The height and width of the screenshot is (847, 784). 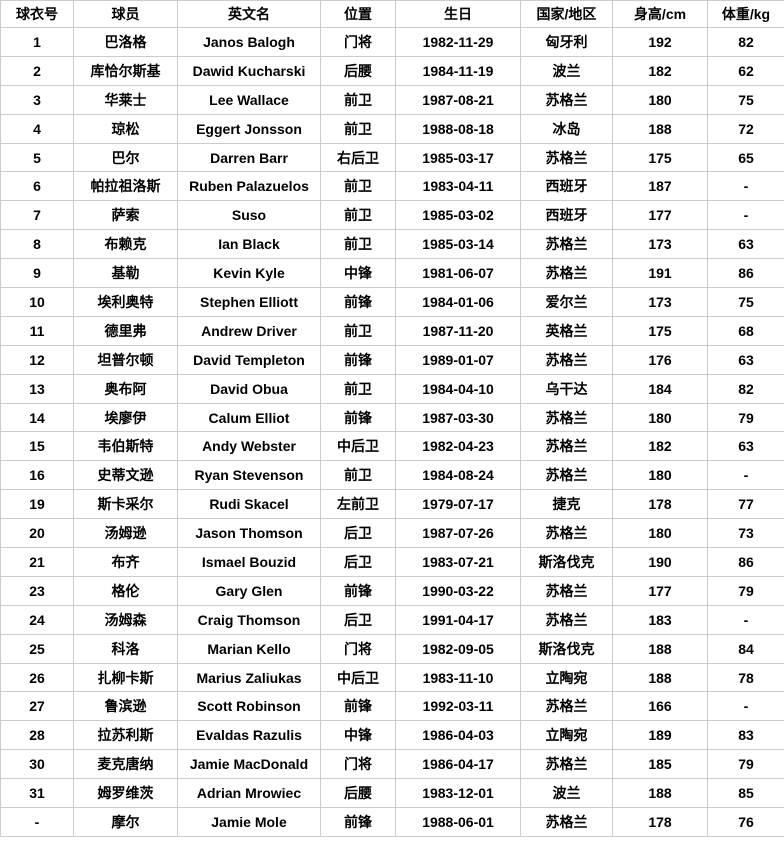 I want to click on english-name-cell: Adrian Mrowiec, so click(x=249, y=793).